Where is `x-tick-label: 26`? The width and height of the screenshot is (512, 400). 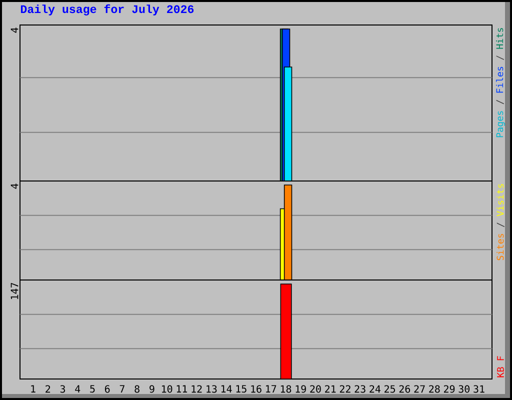
x-tick-label: 26 is located at coordinates (404, 389).